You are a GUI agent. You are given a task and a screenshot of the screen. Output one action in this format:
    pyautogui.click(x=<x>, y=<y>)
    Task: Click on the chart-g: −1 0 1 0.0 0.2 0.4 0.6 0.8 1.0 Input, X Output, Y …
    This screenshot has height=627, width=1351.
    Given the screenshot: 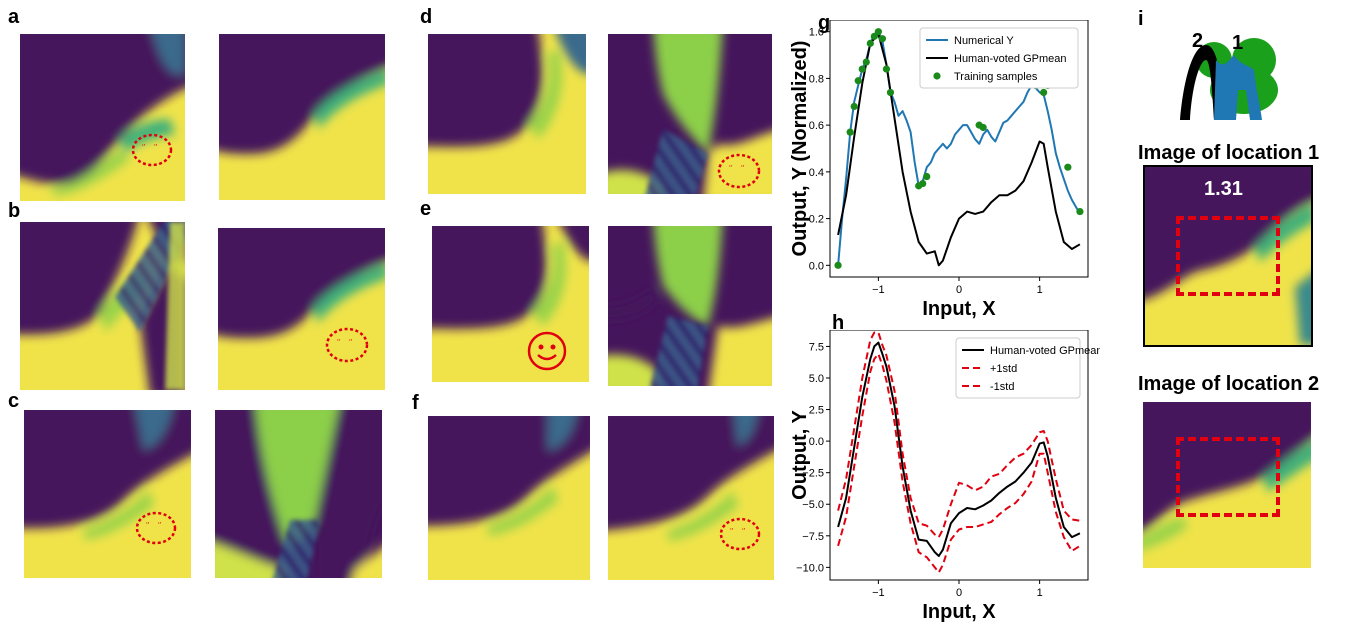 What is the action you would take?
    pyautogui.click(x=939, y=170)
    